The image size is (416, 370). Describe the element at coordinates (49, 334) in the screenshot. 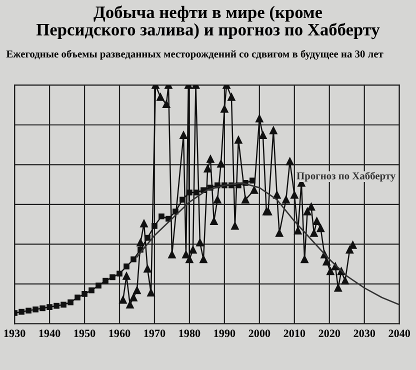

I see `x-tick-label: 1940` at that location.